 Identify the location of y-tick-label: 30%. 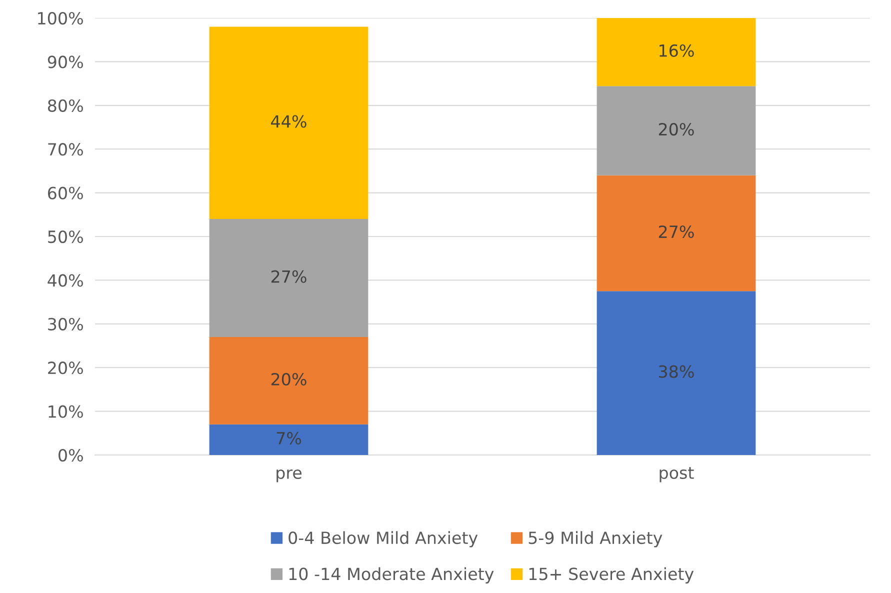
(65, 324).